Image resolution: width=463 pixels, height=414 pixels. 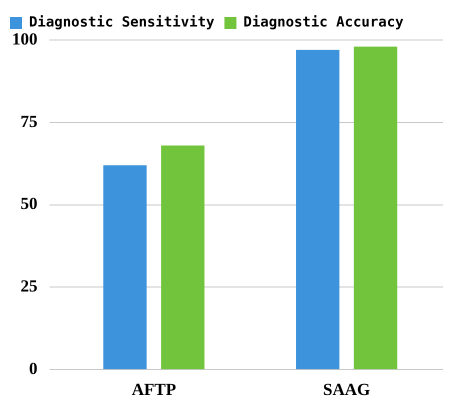 What do you see at coordinates (25, 38) in the screenshot?
I see `y-tick-label: 100` at bounding box center [25, 38].